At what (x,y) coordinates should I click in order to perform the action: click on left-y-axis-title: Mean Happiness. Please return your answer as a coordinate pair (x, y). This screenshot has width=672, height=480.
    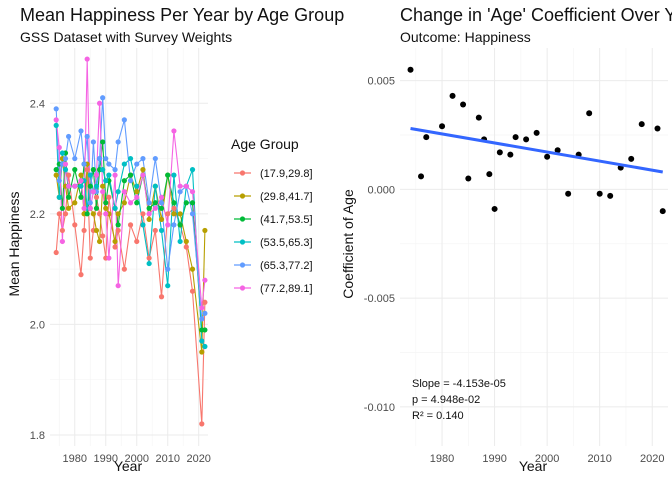
    Looking at the image, I should click on (14, 243).